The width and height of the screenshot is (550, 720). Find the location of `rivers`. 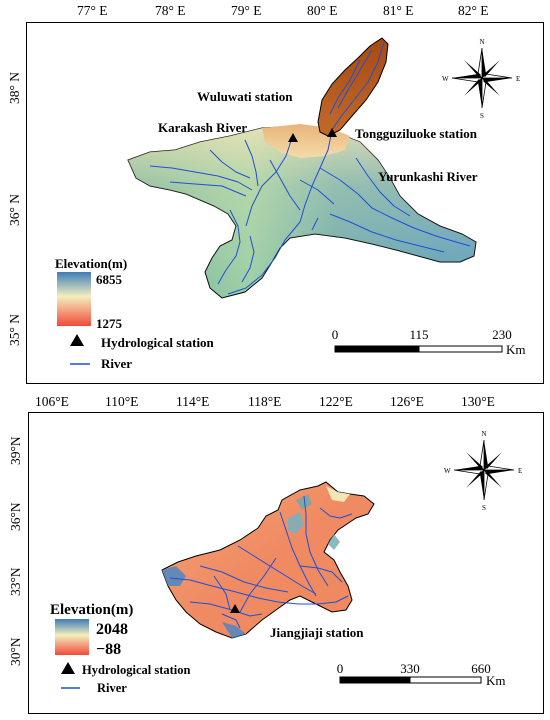

rivers is located at coordinates (261, 562).